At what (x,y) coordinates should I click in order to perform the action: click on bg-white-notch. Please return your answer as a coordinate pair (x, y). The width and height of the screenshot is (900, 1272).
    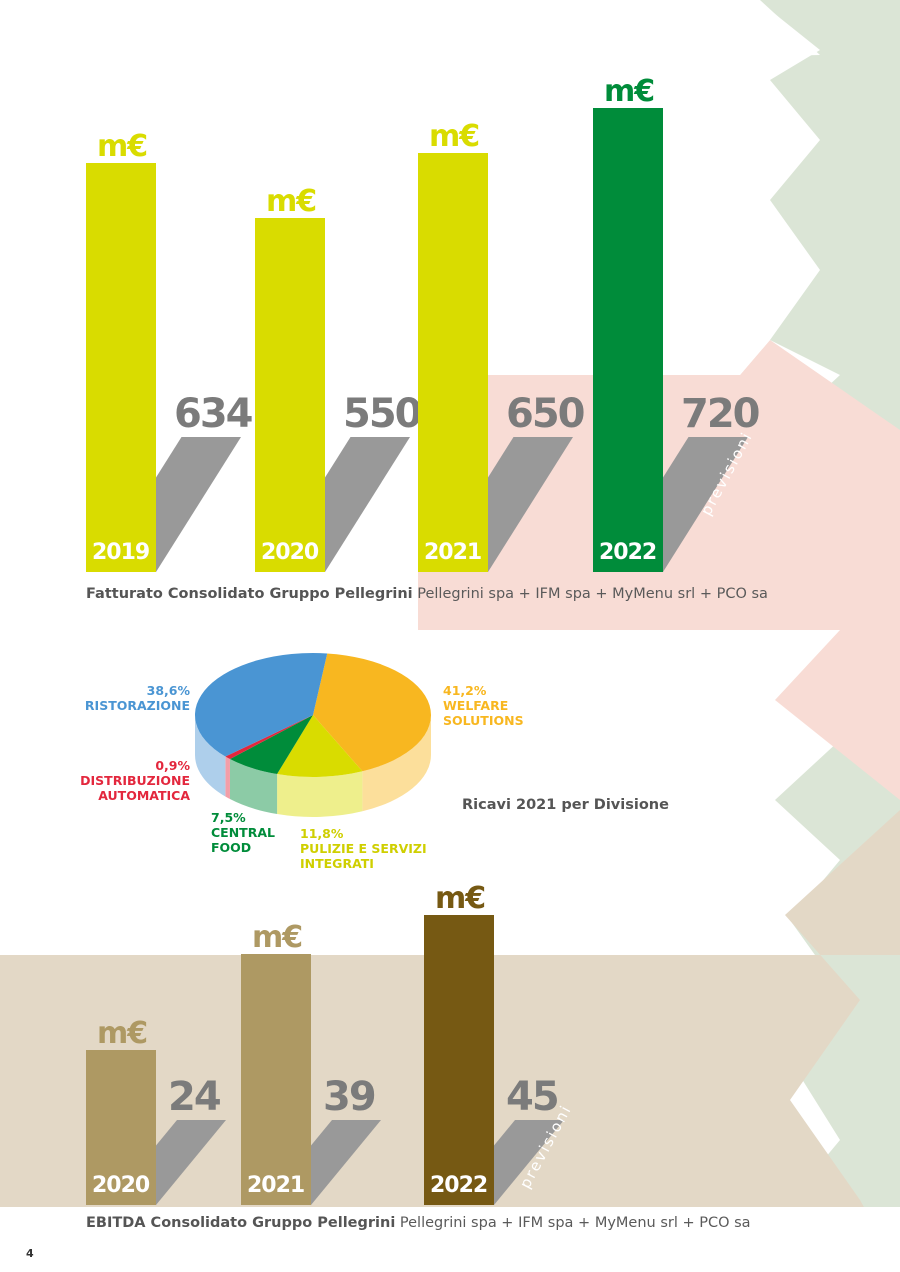
    Looking at the image, I should click on (715, 357).